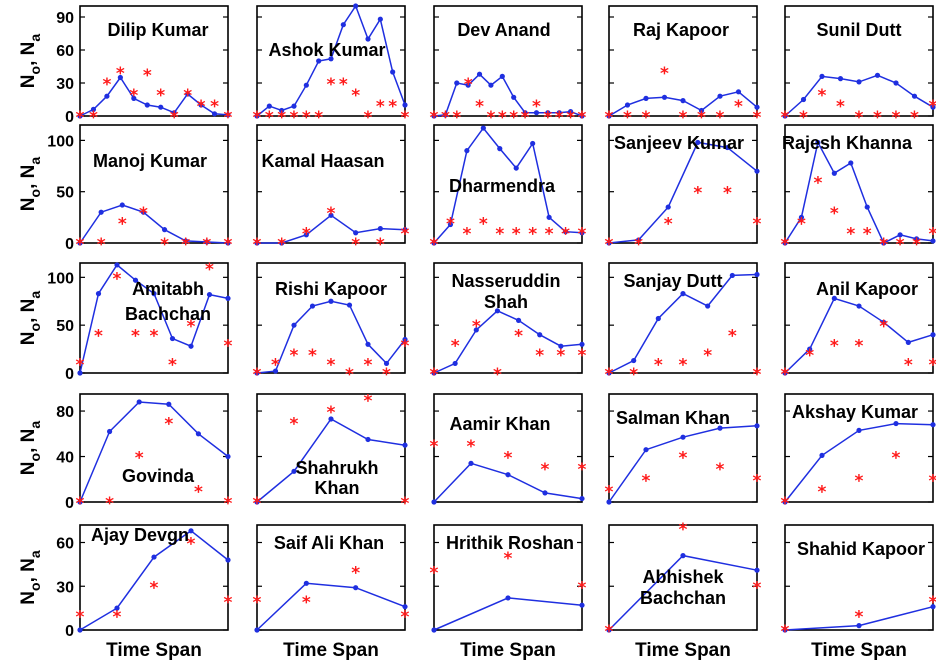  What do you see at coordinates (65, 51) in the screenshot?
I see `y-tick-label: 60` at bounding box center [65, 51].